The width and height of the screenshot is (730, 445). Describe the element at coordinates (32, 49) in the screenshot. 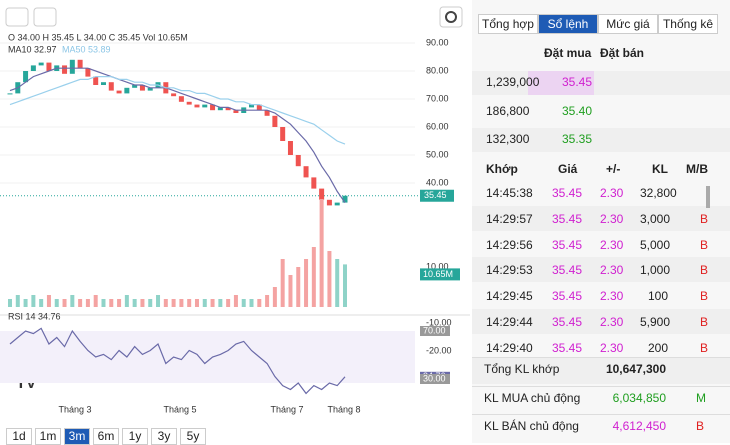

I see `legend-ma10: MA10 32.97` at that location.